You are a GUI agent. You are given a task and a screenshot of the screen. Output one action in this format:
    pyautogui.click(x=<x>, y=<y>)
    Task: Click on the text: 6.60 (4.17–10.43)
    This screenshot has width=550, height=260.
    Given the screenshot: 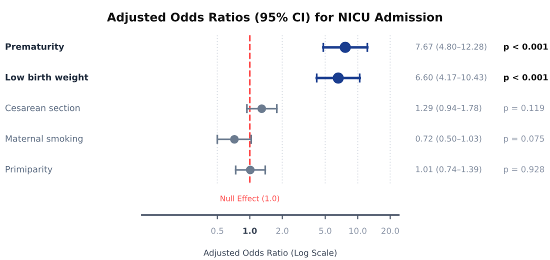 What is the action you would take?
    pyautogui.click(x=451, y=78)
    